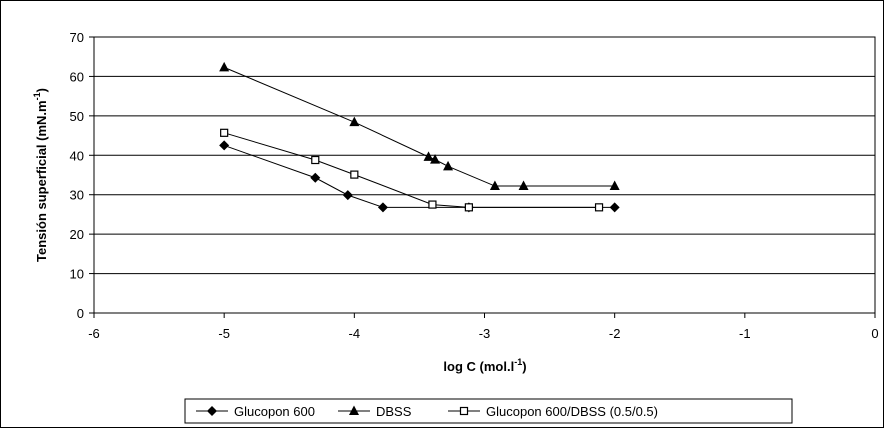 This screenshot has height=428, width=884. I want to click on y-tick-label: 20, so click(77, 234).